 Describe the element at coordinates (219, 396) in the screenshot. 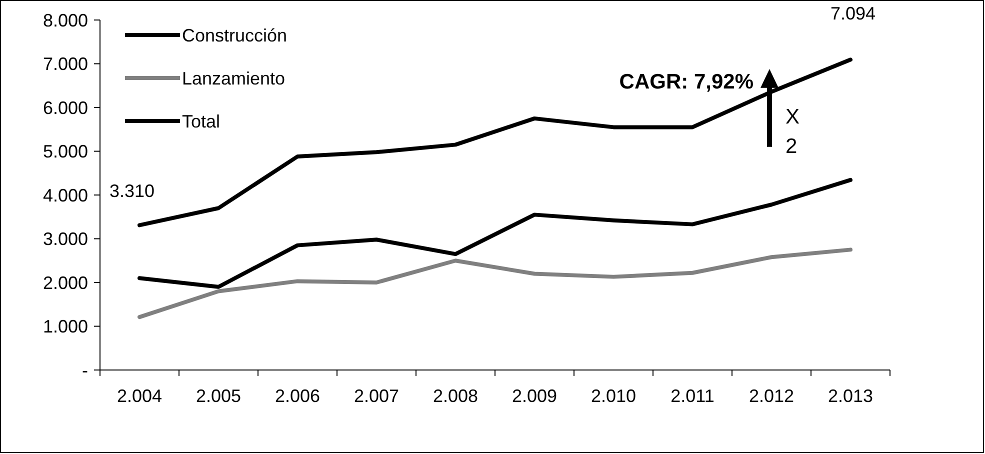

I see `x-tick-label: 2.005` at that location.